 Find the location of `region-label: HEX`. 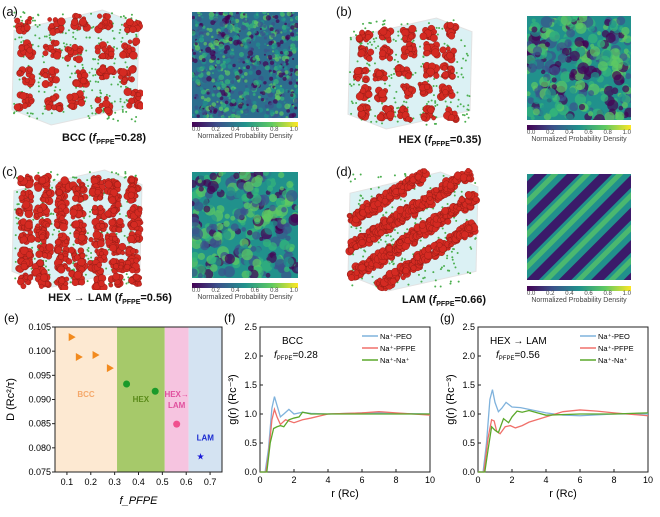

region-label: HEX is located at coordinates (141, 399).